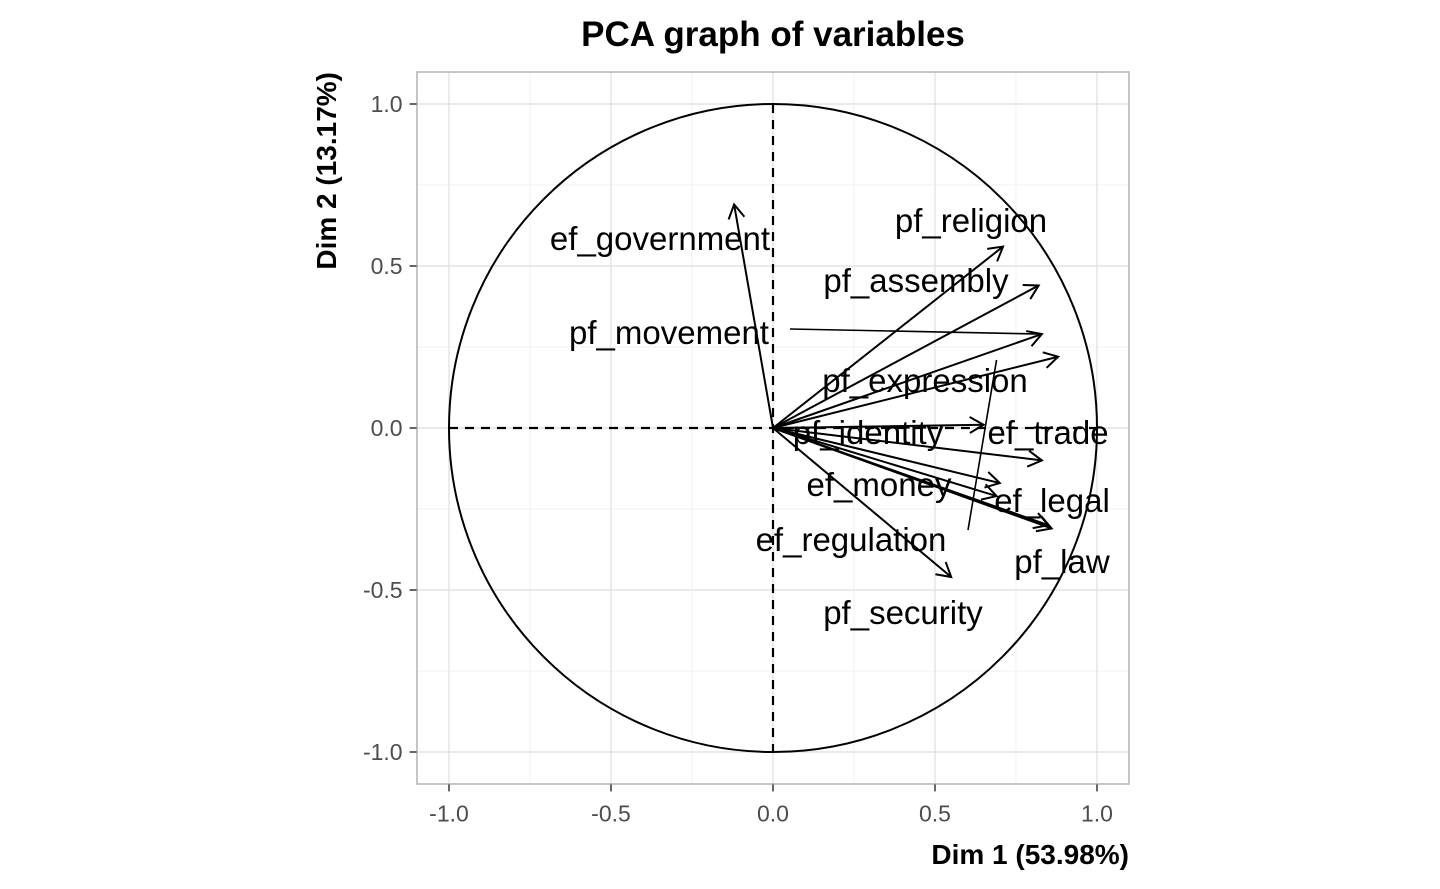 This screenshot has height=889, width=1440. What do you see at coordinates (916, 280) in the screenshot?
I see `label-pf-assembly: pf_assembly` at bounding box center [916, 280].